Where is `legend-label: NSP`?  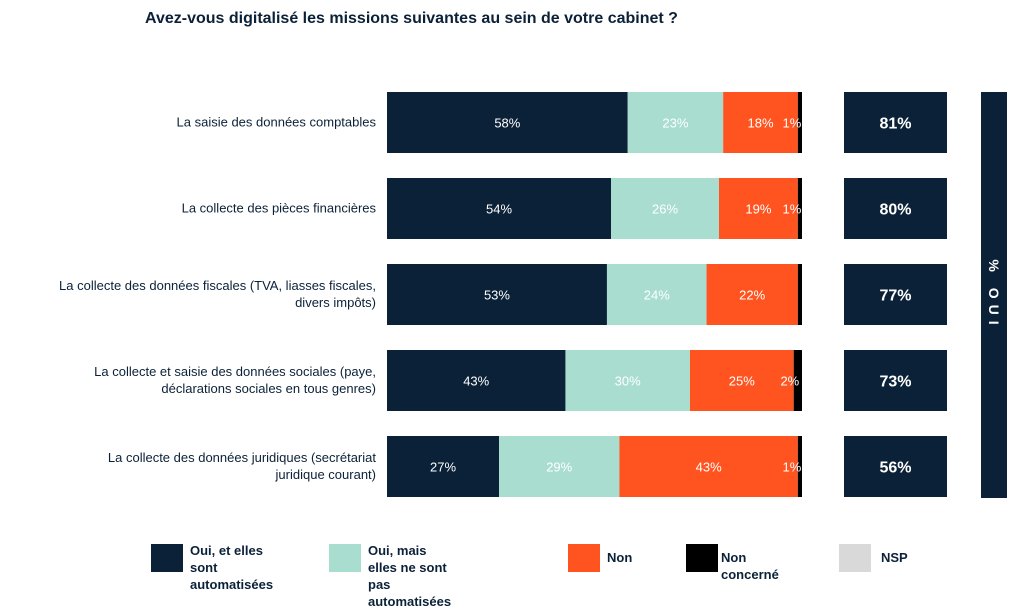
legend-label: NSP is located at coordinates (894, 557).